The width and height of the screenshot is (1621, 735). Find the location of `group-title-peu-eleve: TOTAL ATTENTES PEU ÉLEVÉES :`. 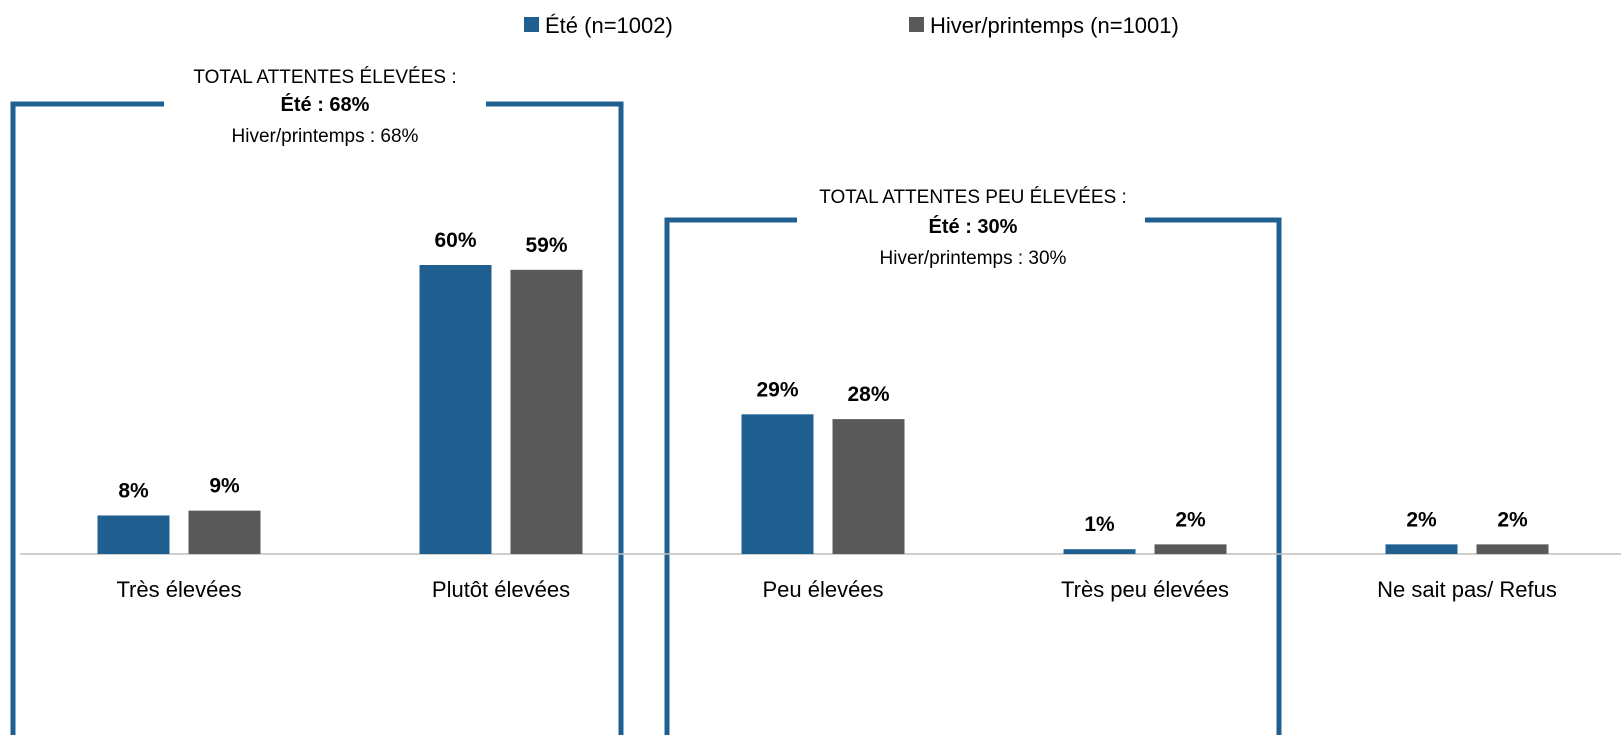

group-title-peu-eleve: TOTAL ATTENTES PEU ÉLEVÉES : is located at coordinates (973, 197).